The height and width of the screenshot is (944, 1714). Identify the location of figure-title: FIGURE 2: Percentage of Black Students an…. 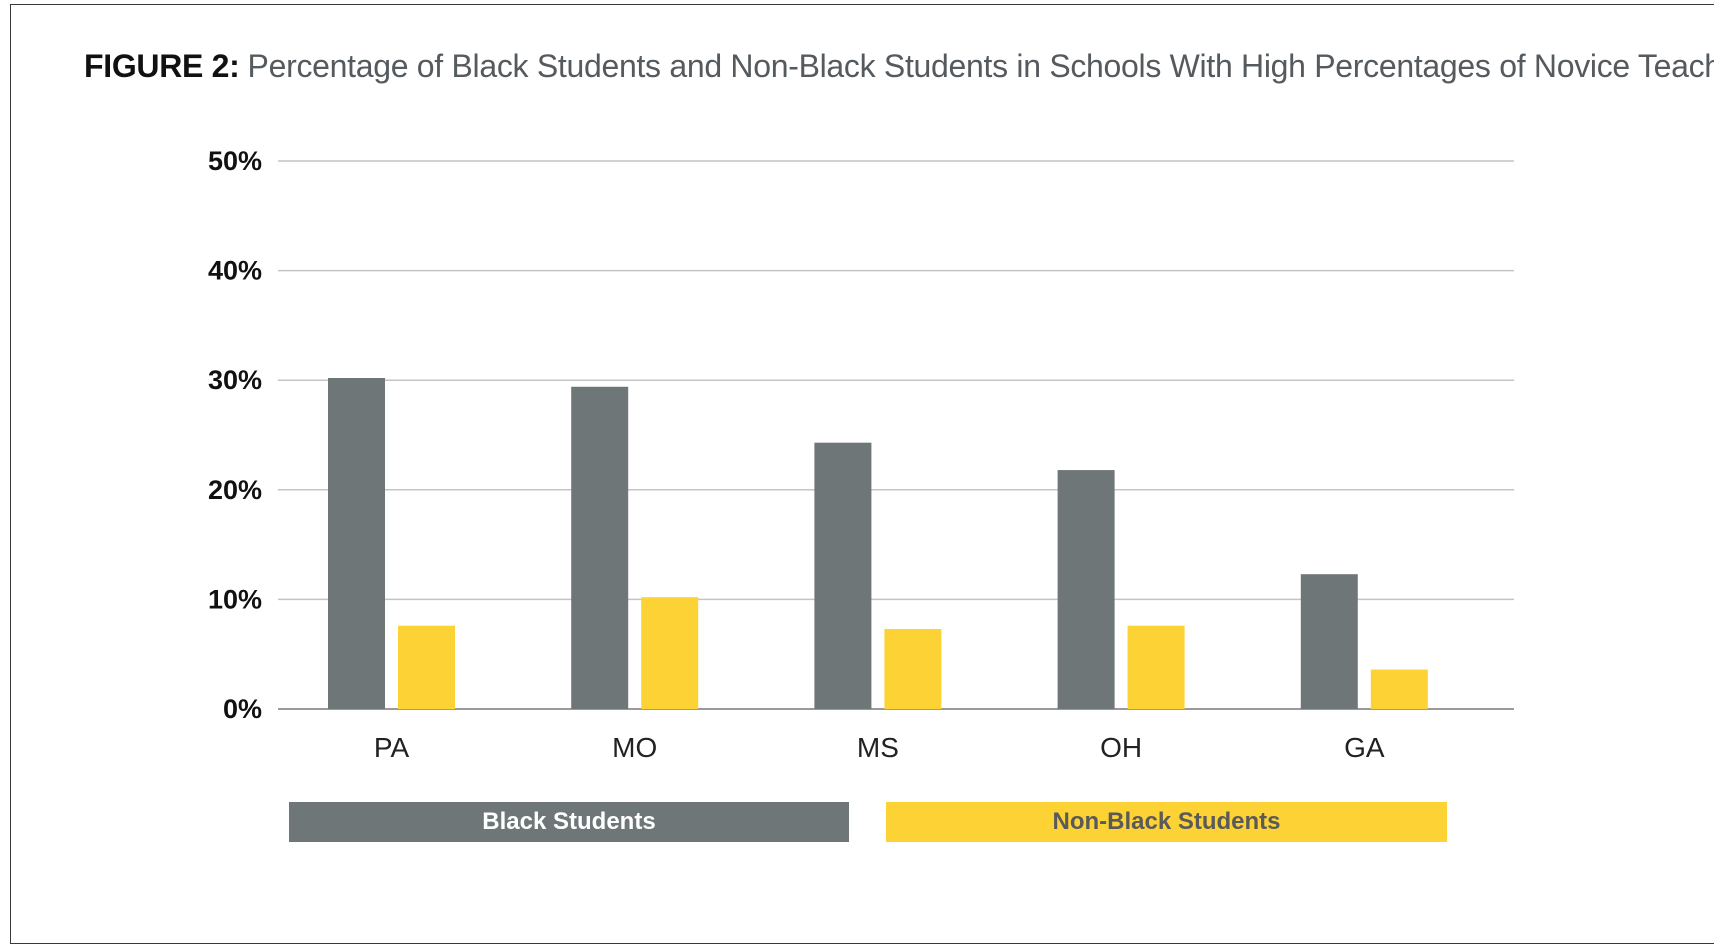
(899, 66).